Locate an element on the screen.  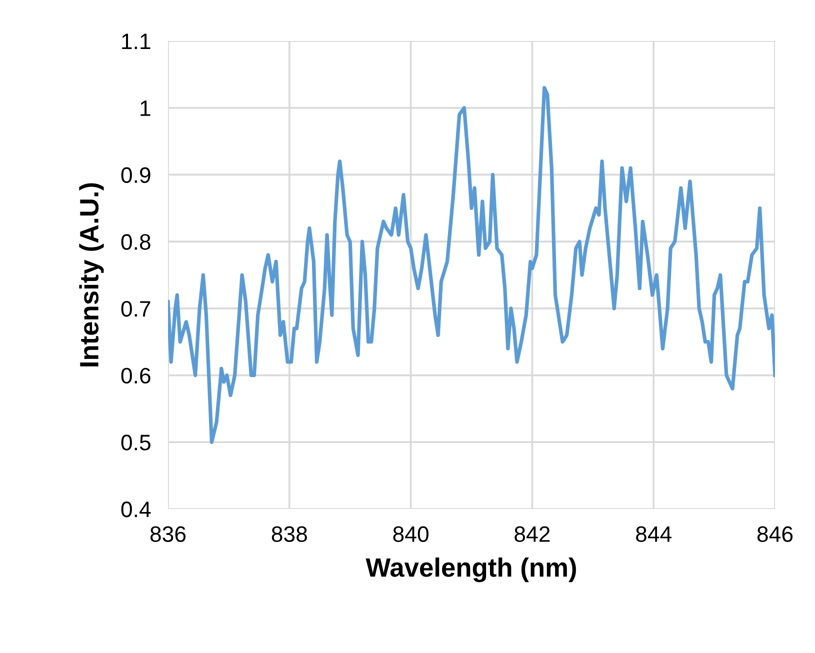
x-tick-label: 840 is located at coordinates (410, 534).